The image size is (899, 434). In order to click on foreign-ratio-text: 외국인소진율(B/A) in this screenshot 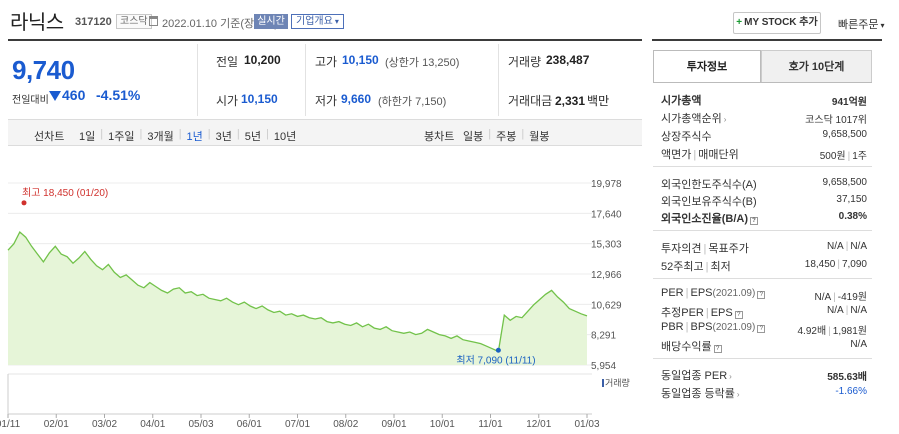, I will do `click(704, 219)`.